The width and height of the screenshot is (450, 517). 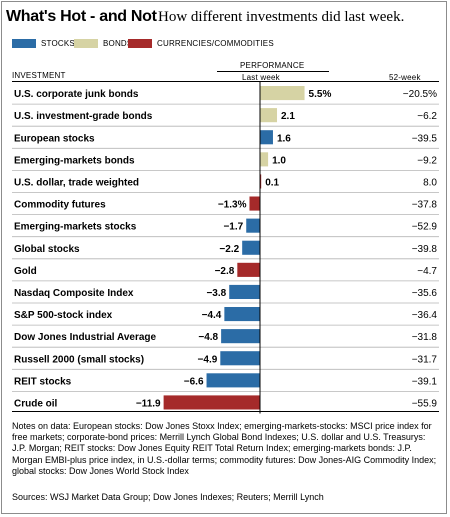 I want to click on value-label: −4.4, so click(x=212, y=315).